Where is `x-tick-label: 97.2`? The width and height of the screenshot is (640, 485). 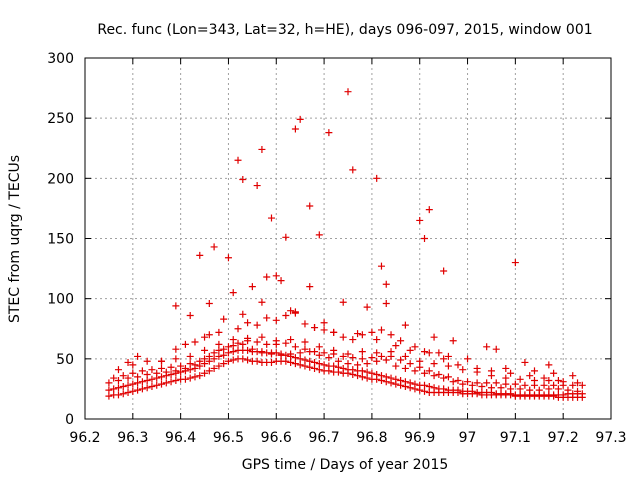
x-tick-label: 97.2 is located at coordinates (563, 438).